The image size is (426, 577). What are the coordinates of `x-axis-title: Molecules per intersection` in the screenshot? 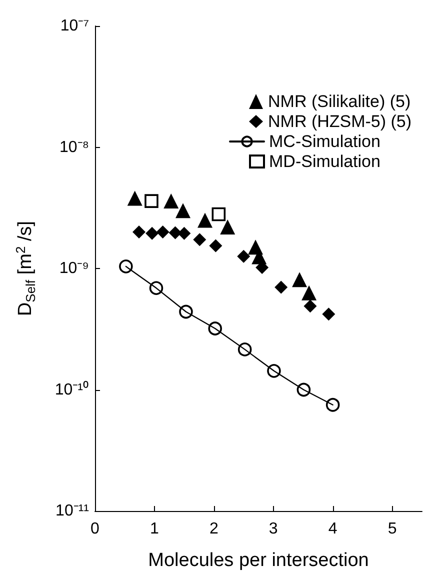 It's located at (258, 560).